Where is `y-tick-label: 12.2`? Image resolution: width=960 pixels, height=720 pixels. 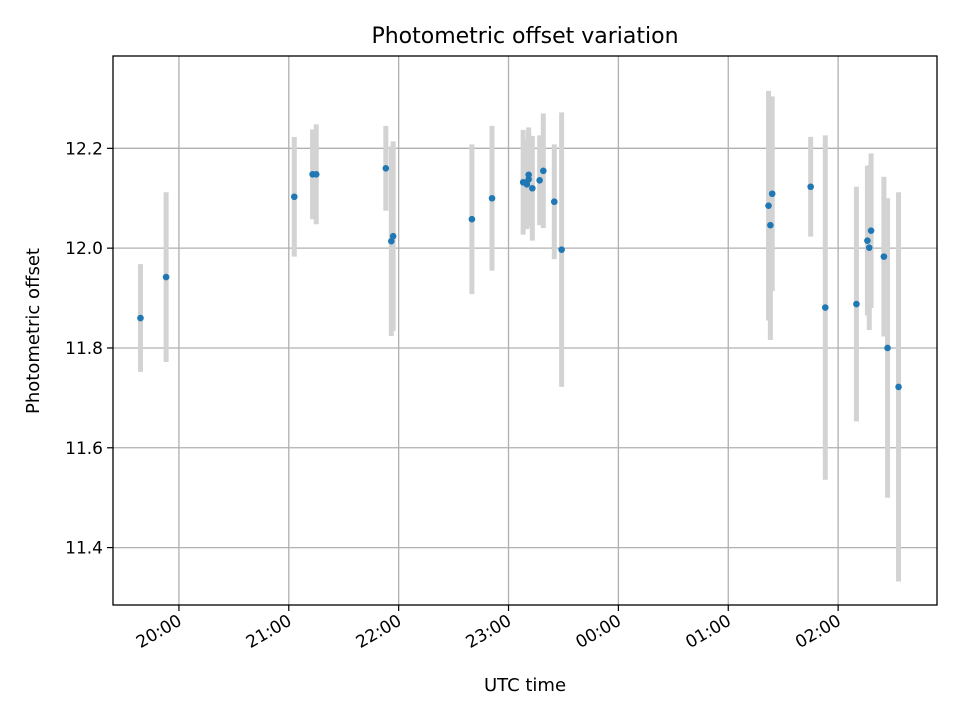 y-tick-label: 12.2 is located at coordinates (84, 149).